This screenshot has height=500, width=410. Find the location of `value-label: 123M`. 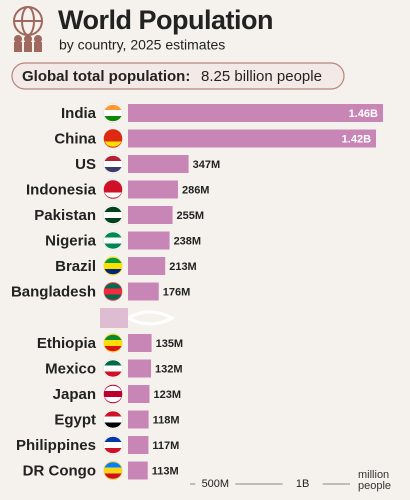

value-label: 123M is located at coordinates (167, 395).